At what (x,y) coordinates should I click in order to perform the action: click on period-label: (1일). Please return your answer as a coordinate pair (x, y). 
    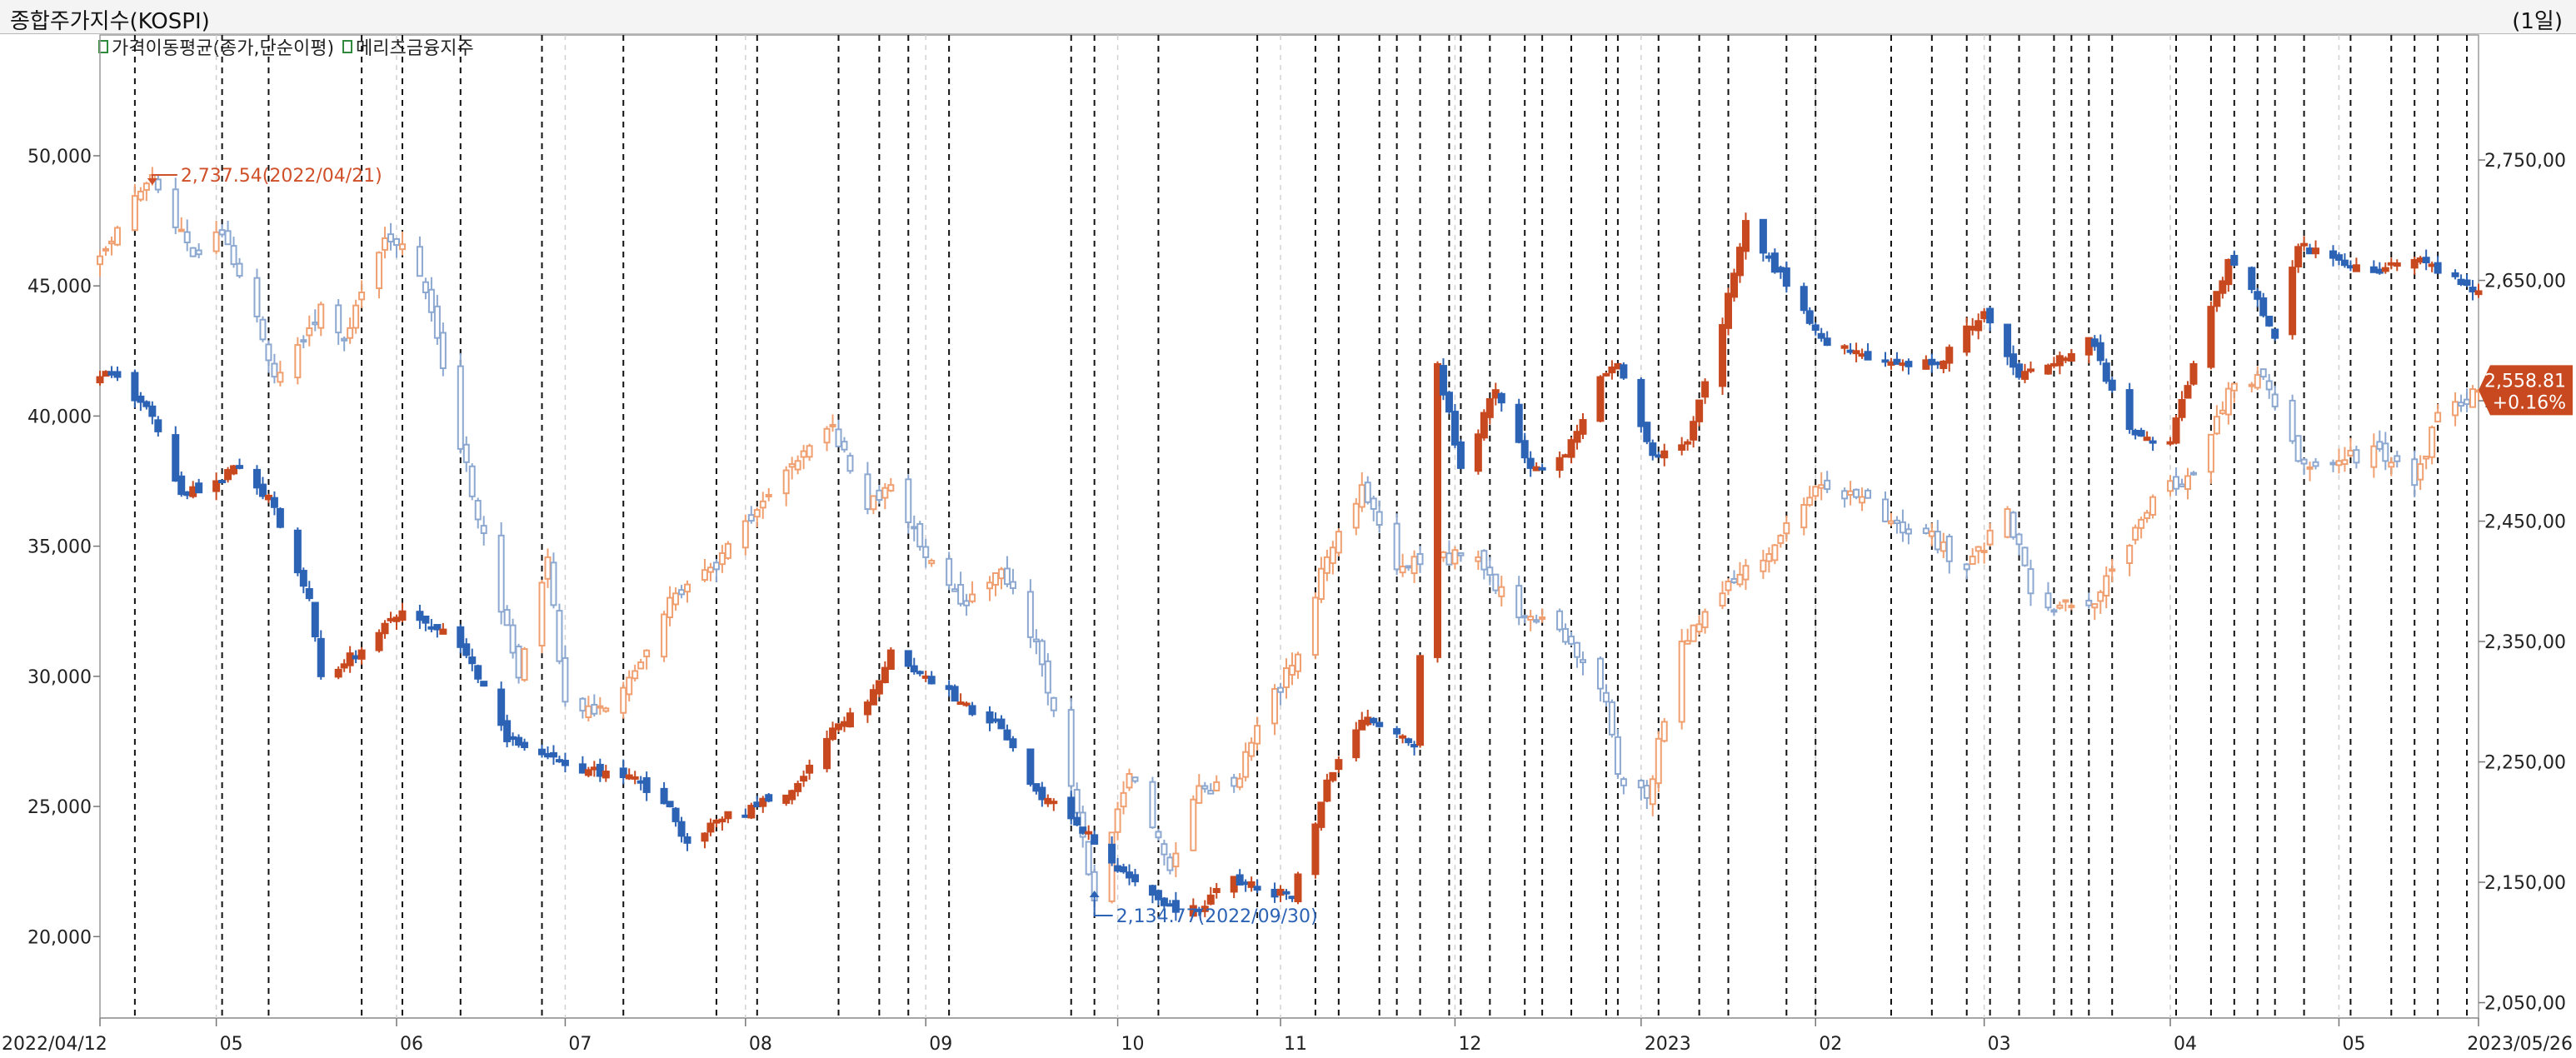
    Looking at the image, I should click on (2537, 21).